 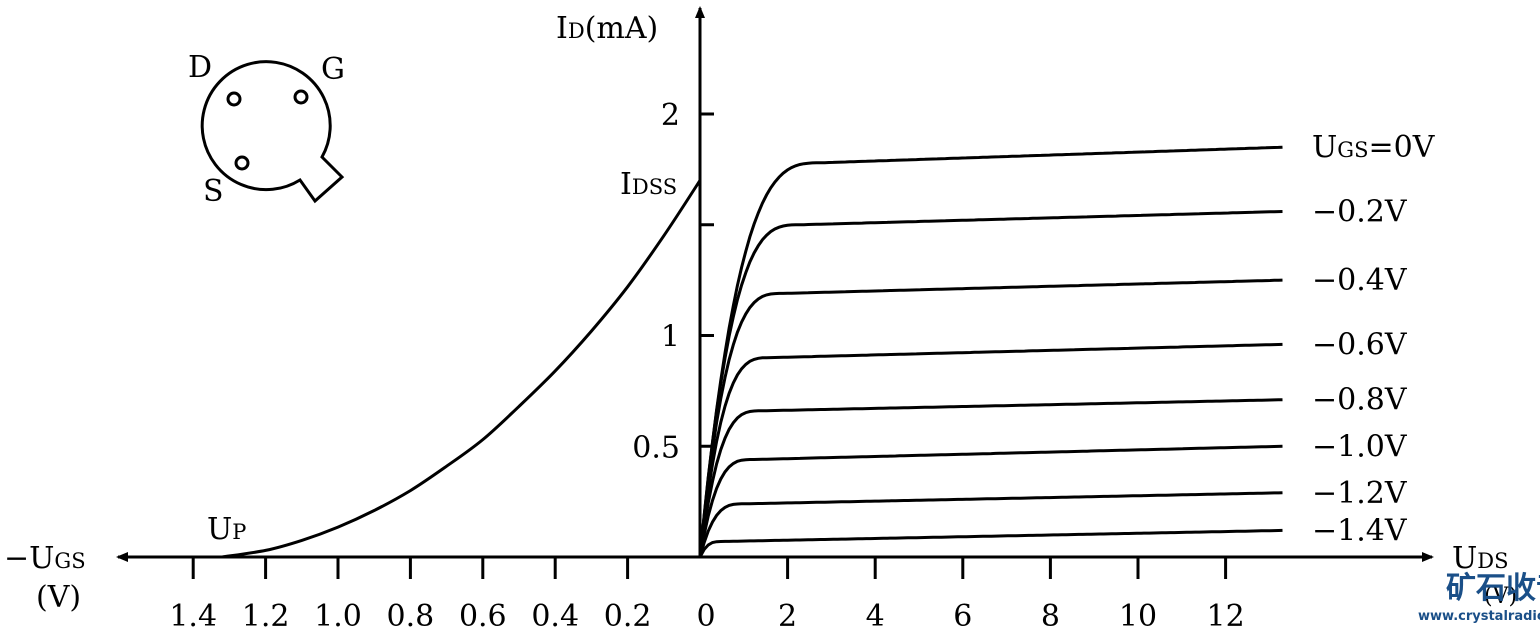 What do you see at coordinates (1360, 344) in the screenshot?
I see `curve-label: −0.6V` at bounding box center [1360, 344].